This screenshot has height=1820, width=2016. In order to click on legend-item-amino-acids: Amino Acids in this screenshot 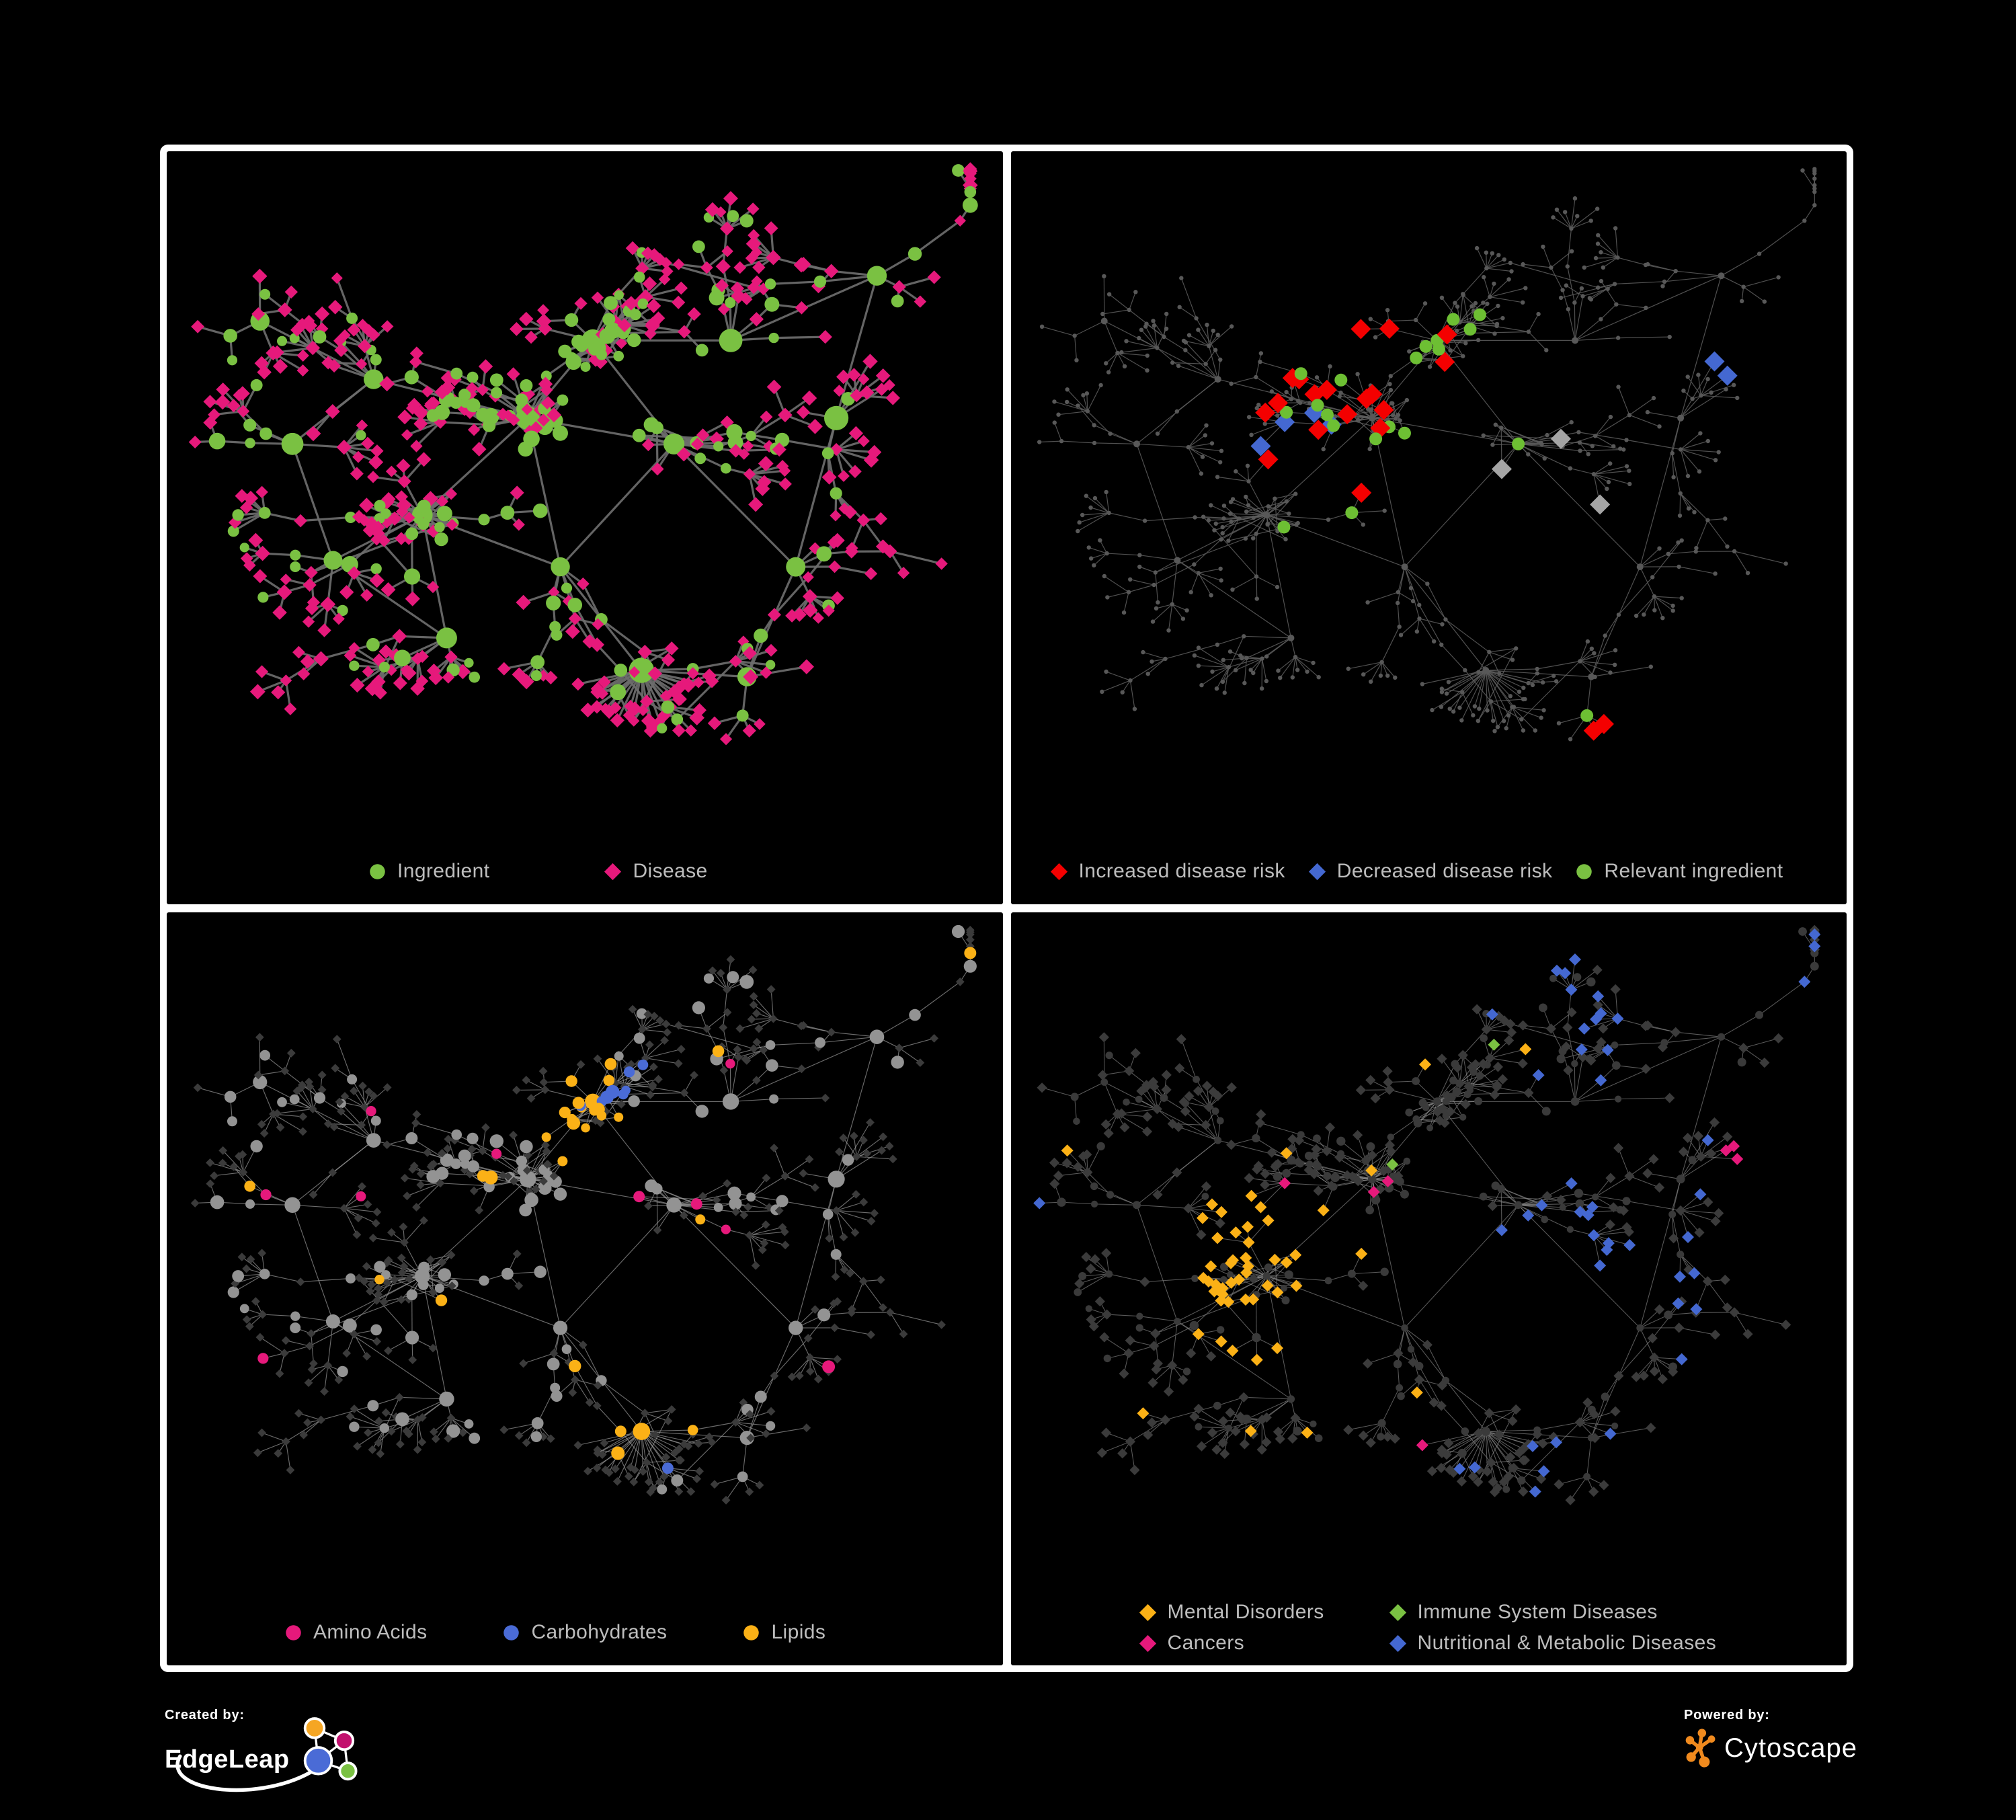, I will do `click(355, 1632)`.